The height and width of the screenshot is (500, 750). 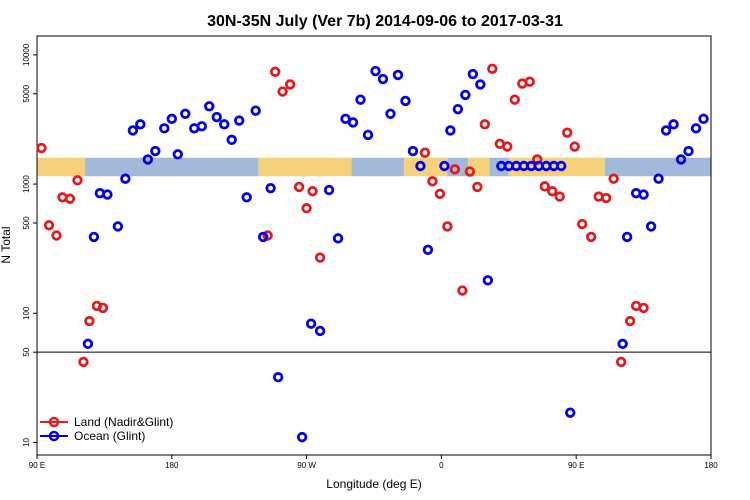 I want to click on legend-land-label: Land (Nadir&Glint), so click(x=123, y=422).